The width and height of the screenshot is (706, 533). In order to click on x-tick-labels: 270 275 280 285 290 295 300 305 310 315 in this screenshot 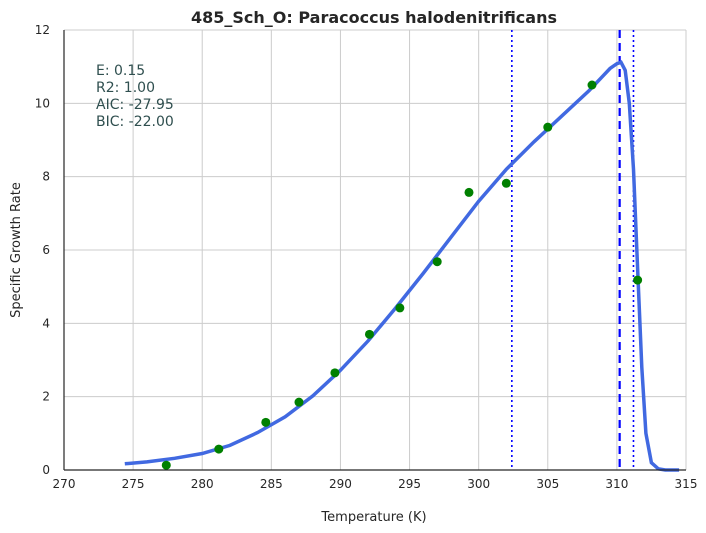, I will do `click(375, 484)`.